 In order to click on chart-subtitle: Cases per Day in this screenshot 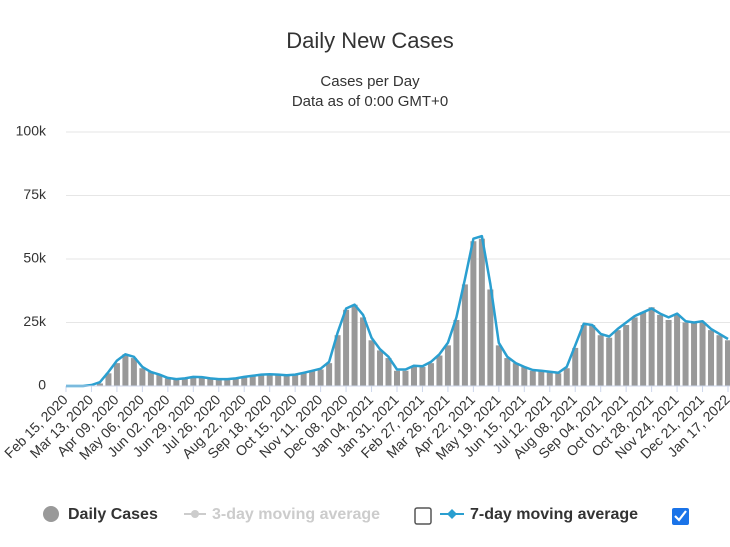, I will do `click(370, 81)`.